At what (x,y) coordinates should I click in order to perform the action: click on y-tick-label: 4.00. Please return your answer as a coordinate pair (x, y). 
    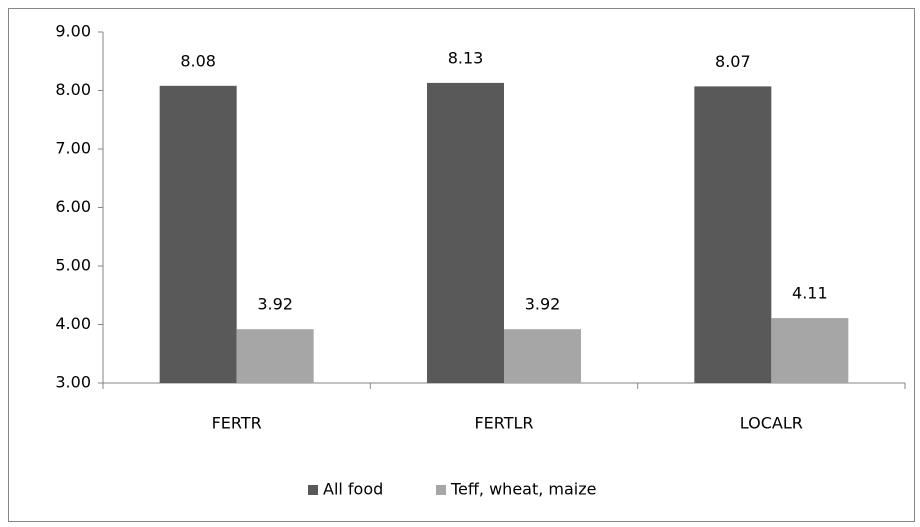
    Looking at the image, I should click on (73, 323).